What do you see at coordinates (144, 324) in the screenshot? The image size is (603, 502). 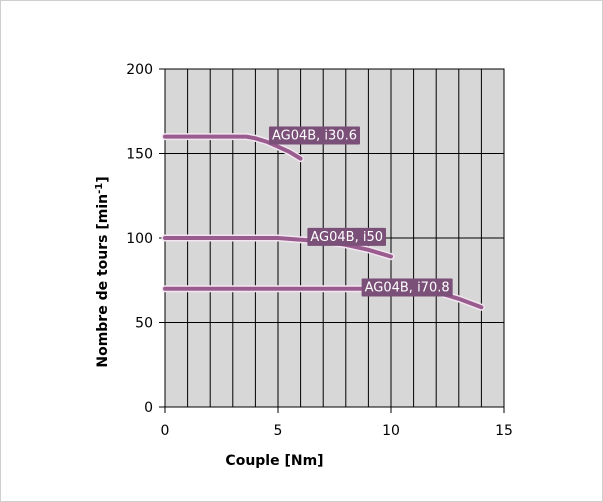 I see `y-tick-label: 50` at bounding box center [144, 324].